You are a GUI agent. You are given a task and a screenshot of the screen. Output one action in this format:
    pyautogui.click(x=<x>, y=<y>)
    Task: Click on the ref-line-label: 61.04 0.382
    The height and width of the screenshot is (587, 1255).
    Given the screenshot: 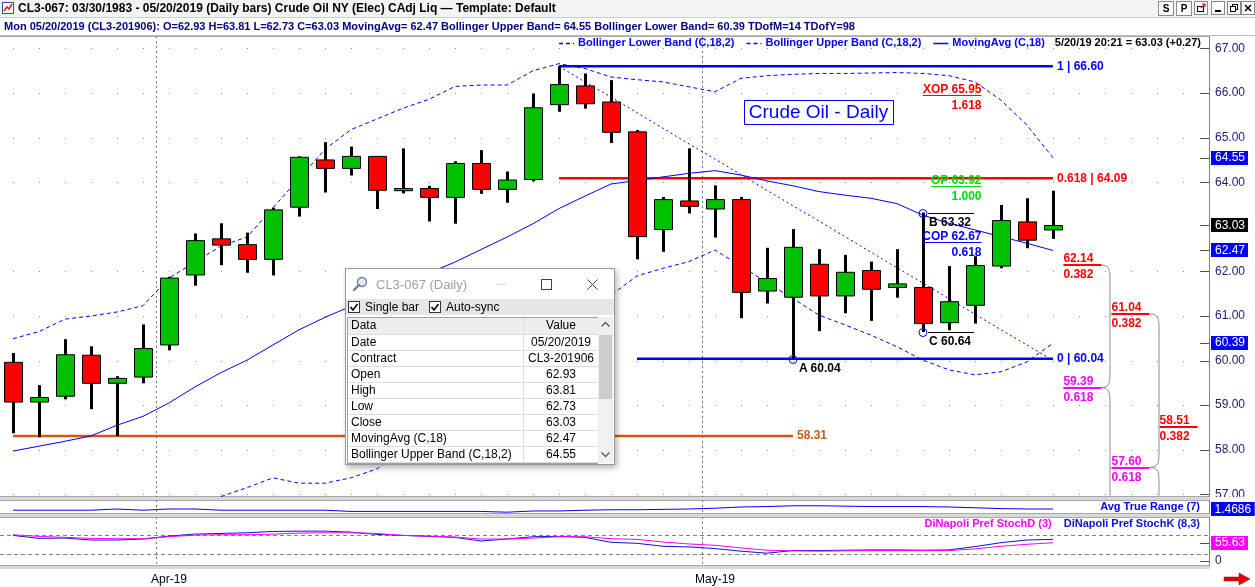 What is the action you would take?
    pyautogui.click(x=1126, y=315)
    